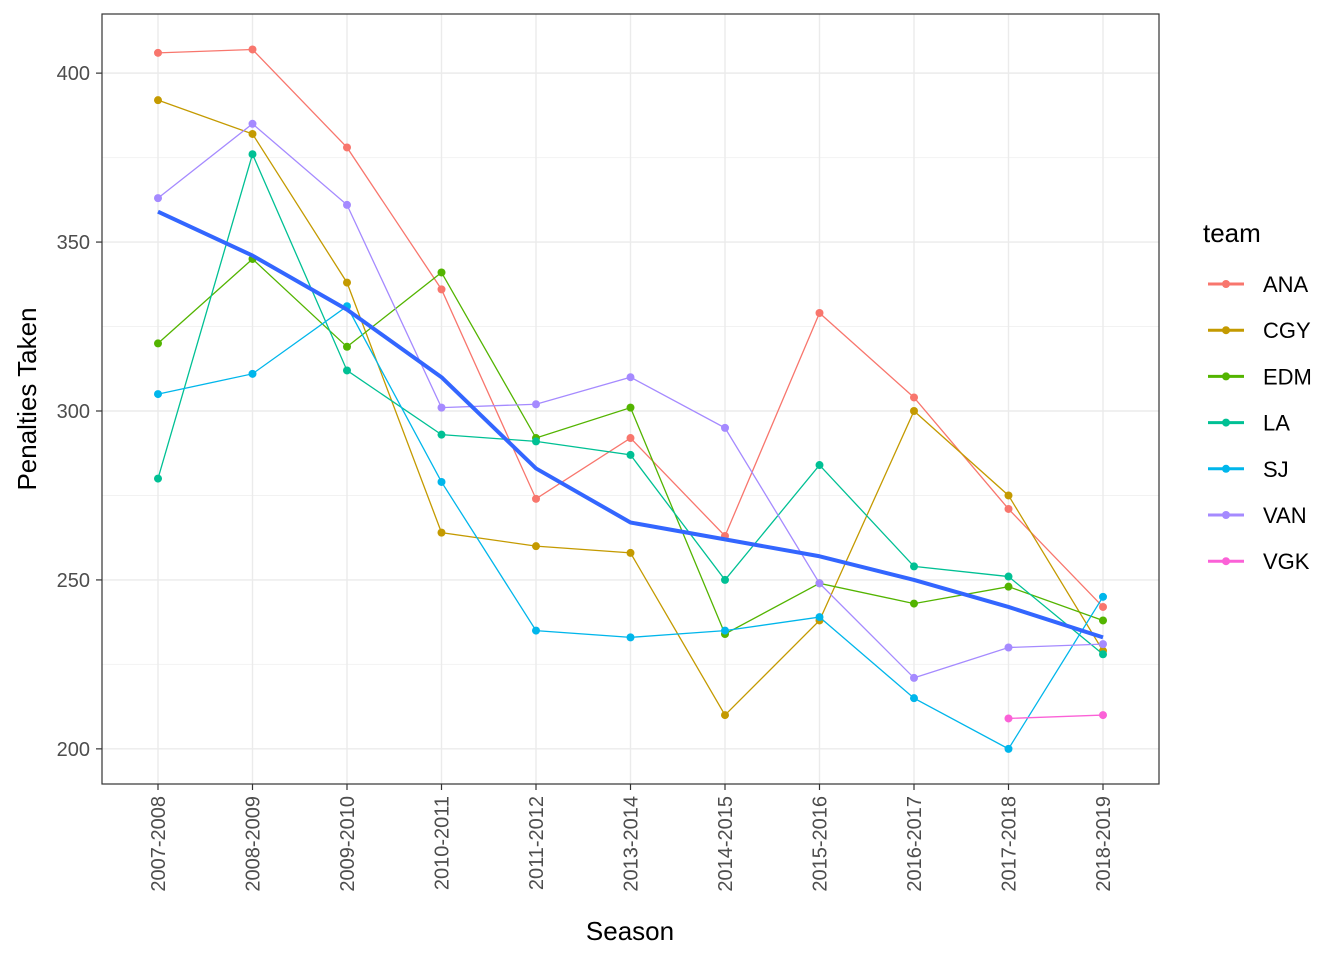  I want to click on legend-label-van: VAN, so click(1285, 515).